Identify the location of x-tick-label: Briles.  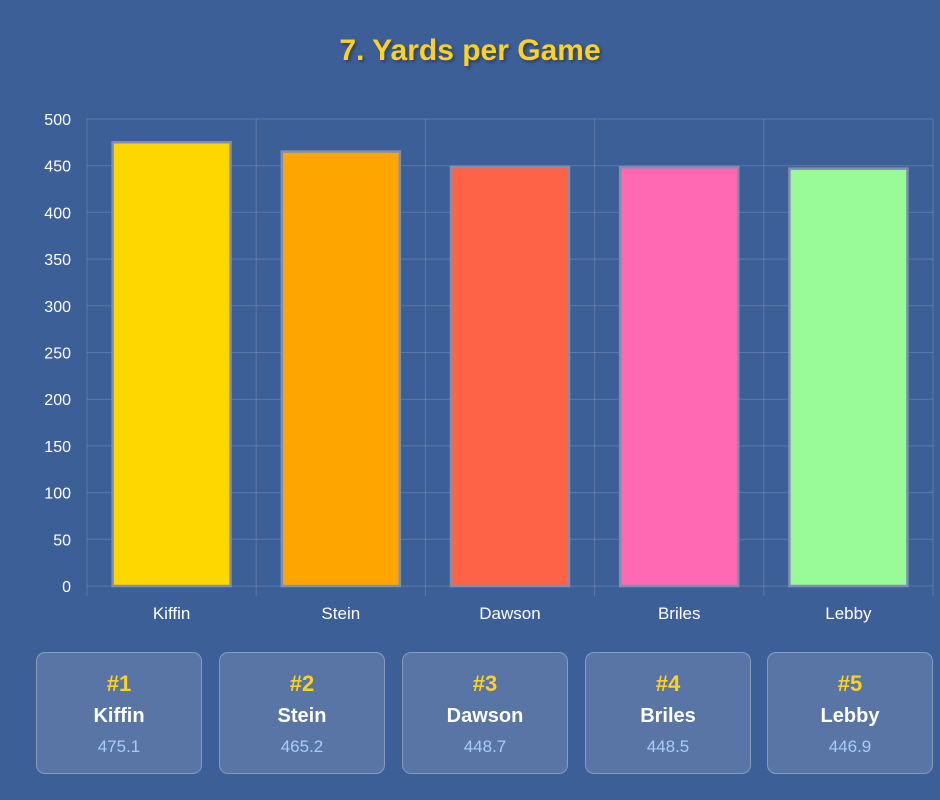
(679, 613).